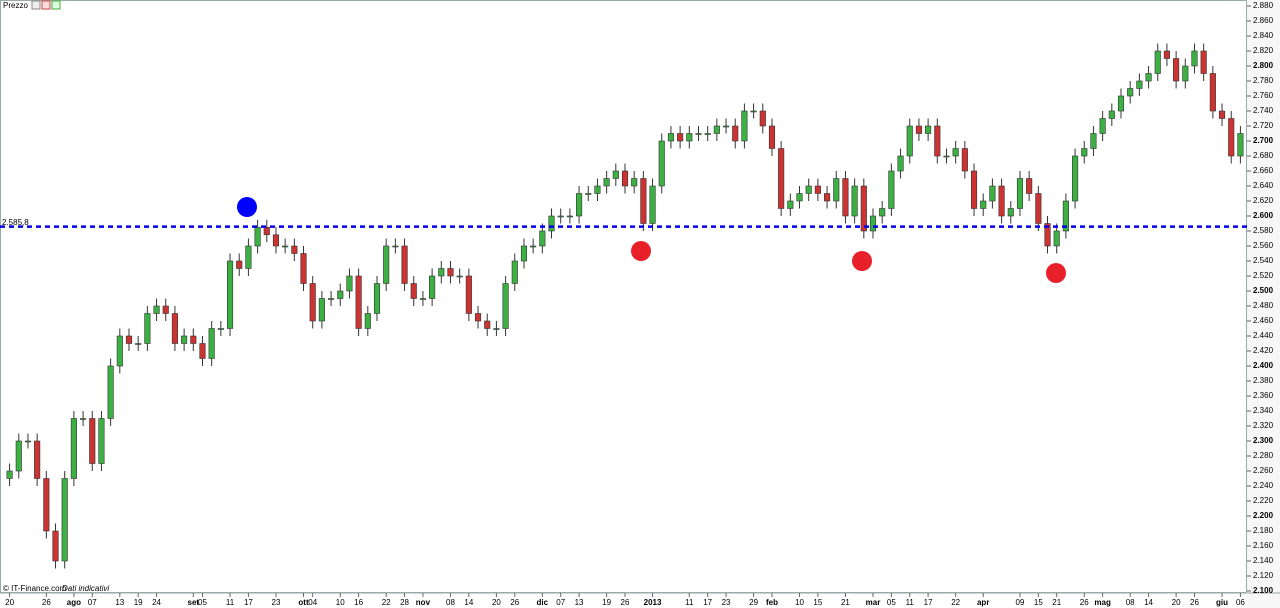 This screenshot has height=608, width=1280. I want to click on x-tick-label: mag, so click(1102, 602).